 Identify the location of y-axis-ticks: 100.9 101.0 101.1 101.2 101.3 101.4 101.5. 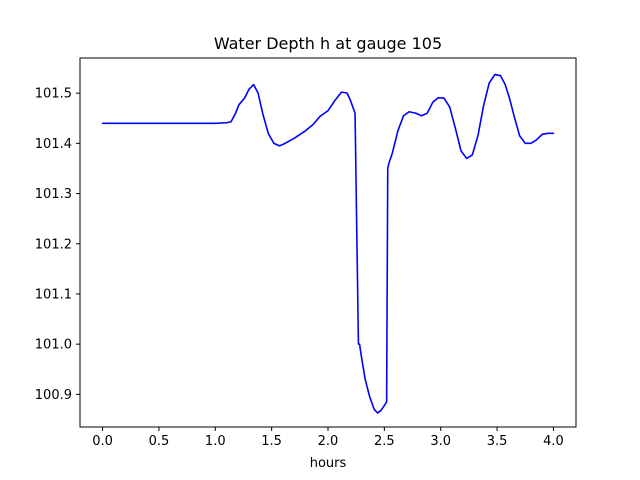
(57, 245).